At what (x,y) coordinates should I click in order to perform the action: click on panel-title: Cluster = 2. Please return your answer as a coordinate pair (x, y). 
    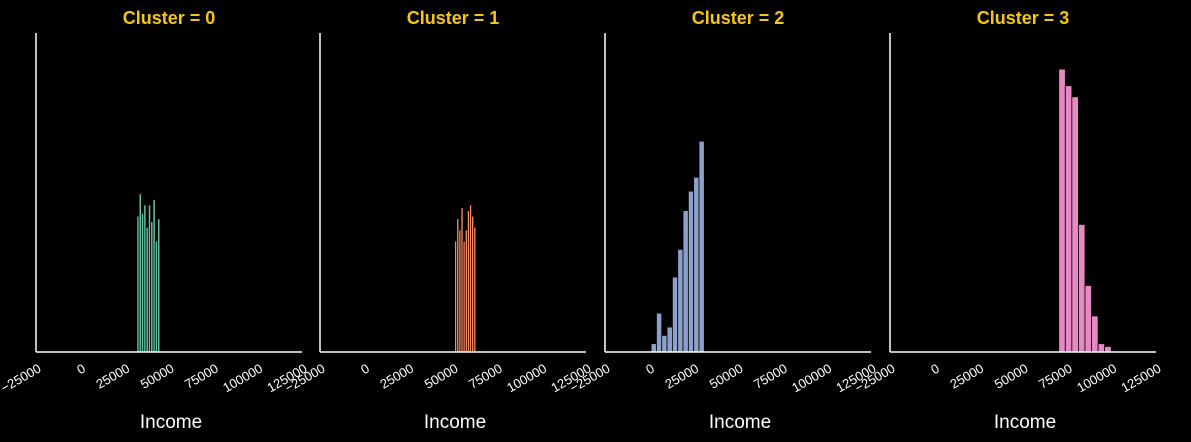
    Looking at the image, I should click on (738, 18).